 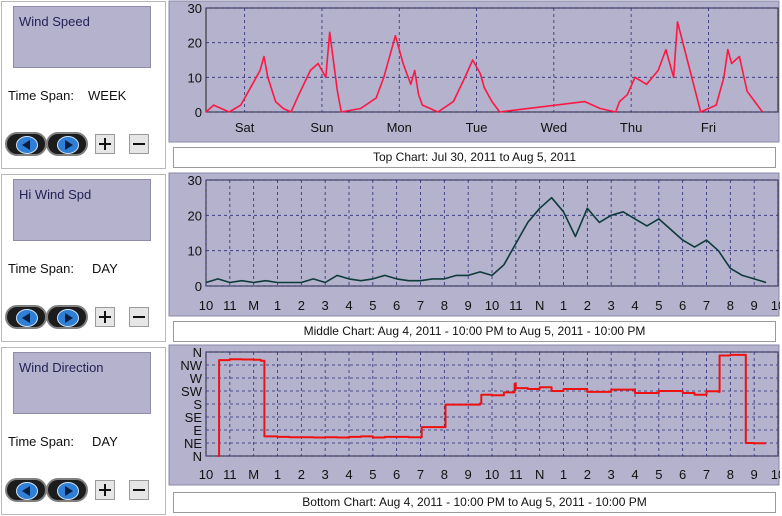 What do you see at coordinates (631, 127) in the screenshot?
I see `x-tick-label: Thu` at bounding box center [631, 127].